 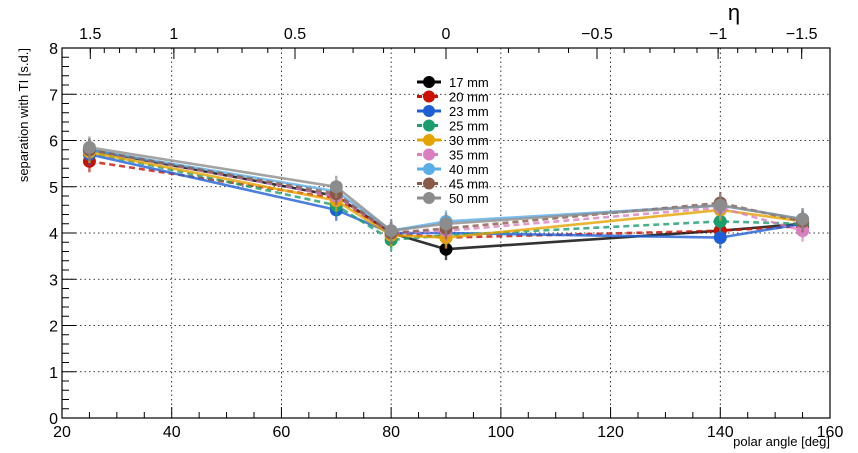 What do you see at coordinates (53, 327) in the screenshot?
I see `y-tick-label: 2` at bounding box center [53, 327].